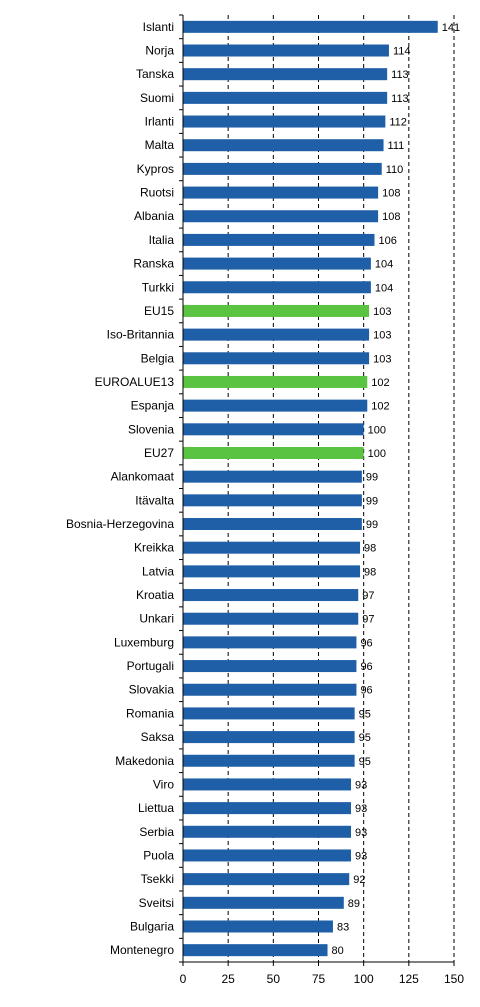  Describe the element at coordinates (158, 358) in the screenshot. I see `category-label: Belgia` at that location.